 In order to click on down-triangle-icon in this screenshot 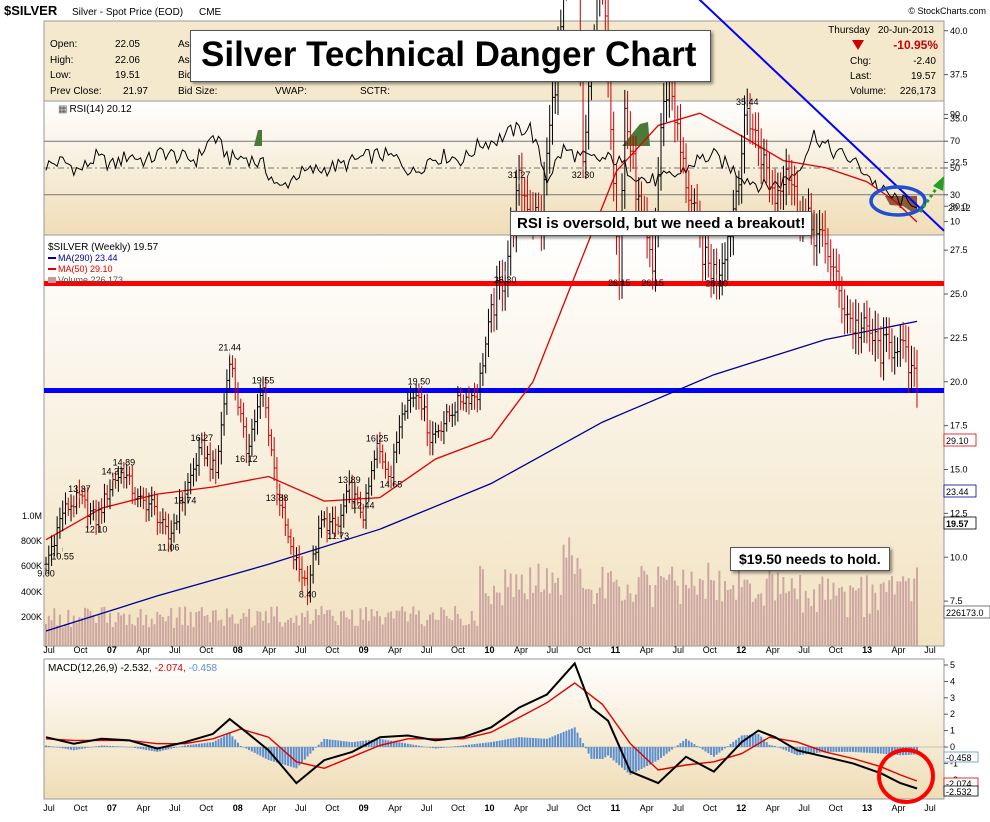, I will do `click(858, 45)`.